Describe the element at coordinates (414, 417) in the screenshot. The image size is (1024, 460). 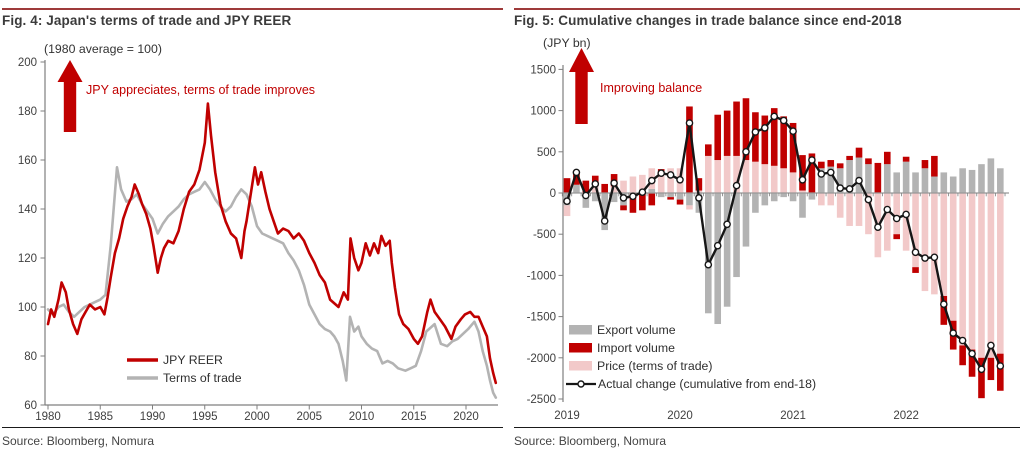
I see `x-tick-label: 2015` at that location.